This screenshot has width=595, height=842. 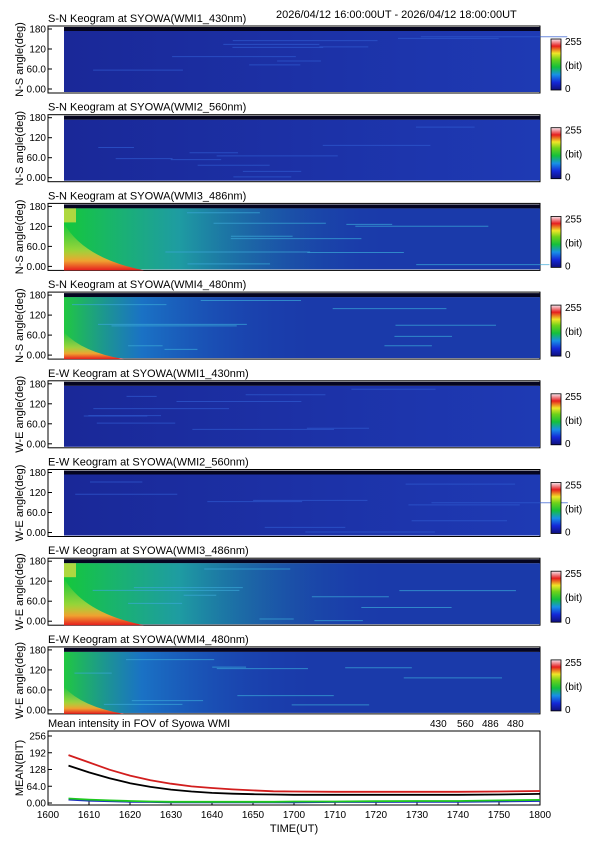 I want to click on chart-y-tick: 192, so click(x=37, y=753).